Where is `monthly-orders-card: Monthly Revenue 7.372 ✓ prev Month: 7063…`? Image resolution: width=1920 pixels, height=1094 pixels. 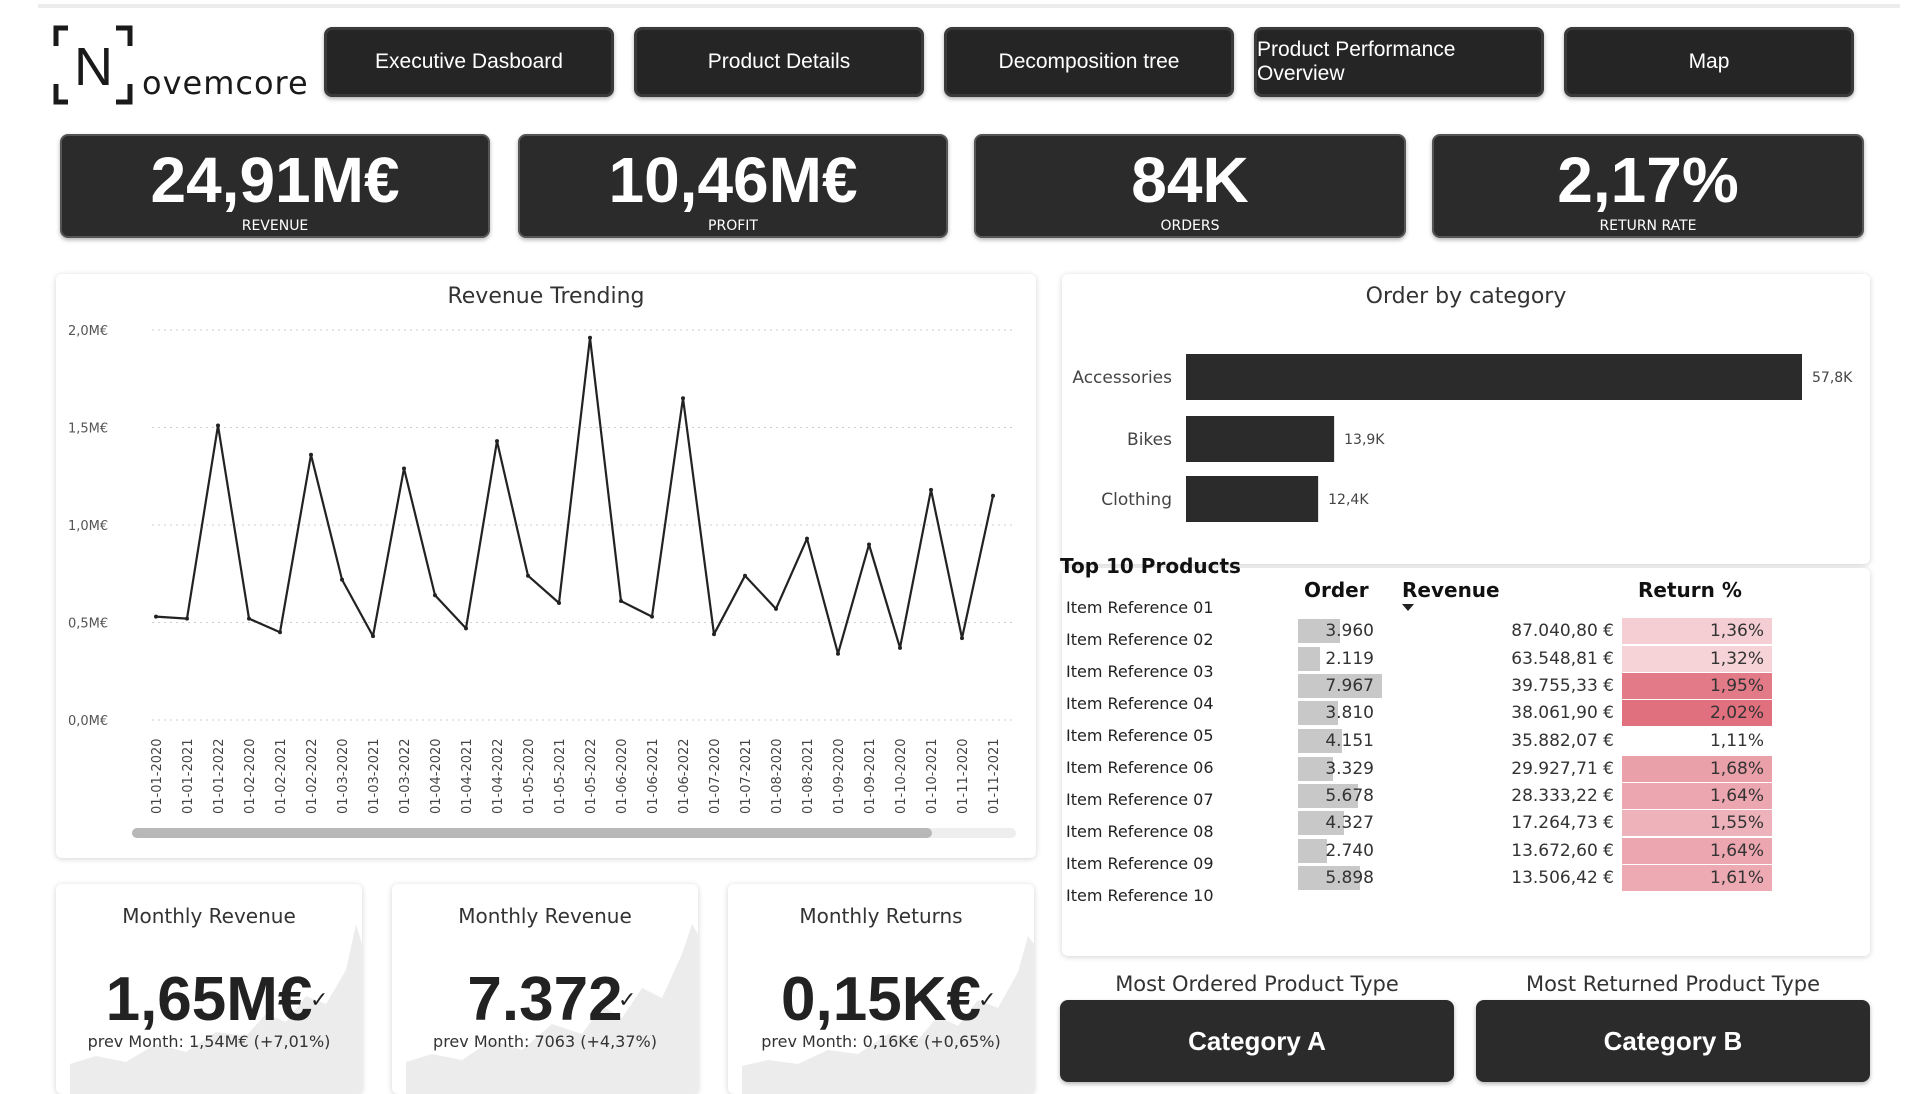 monthly-orders-card: Monthly Revenue 7.372 ✓ prev Month: 7063… is located at coordinates (545, 989).